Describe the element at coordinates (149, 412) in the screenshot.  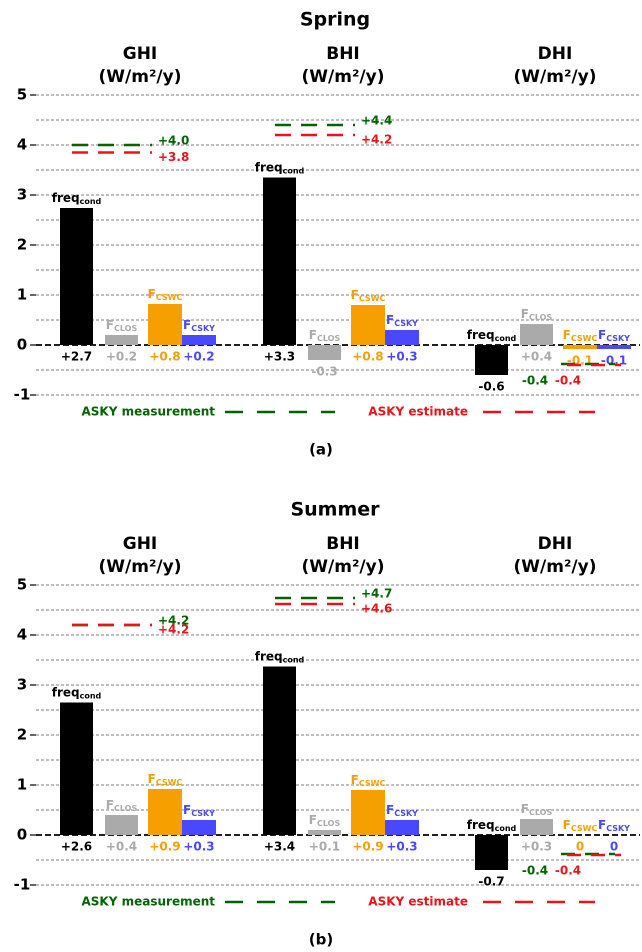
I see `legend-label: ASKY measurement` at that location.